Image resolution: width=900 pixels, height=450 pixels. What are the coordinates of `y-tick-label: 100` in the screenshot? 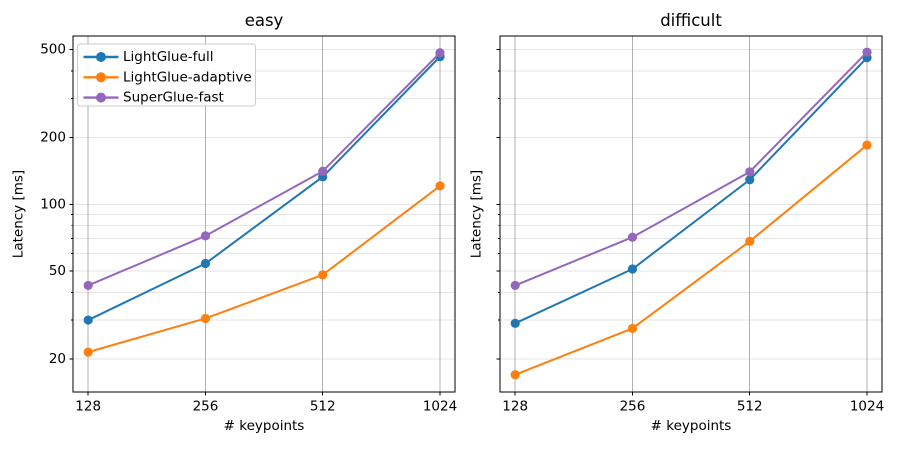 It's located at (53, 204).